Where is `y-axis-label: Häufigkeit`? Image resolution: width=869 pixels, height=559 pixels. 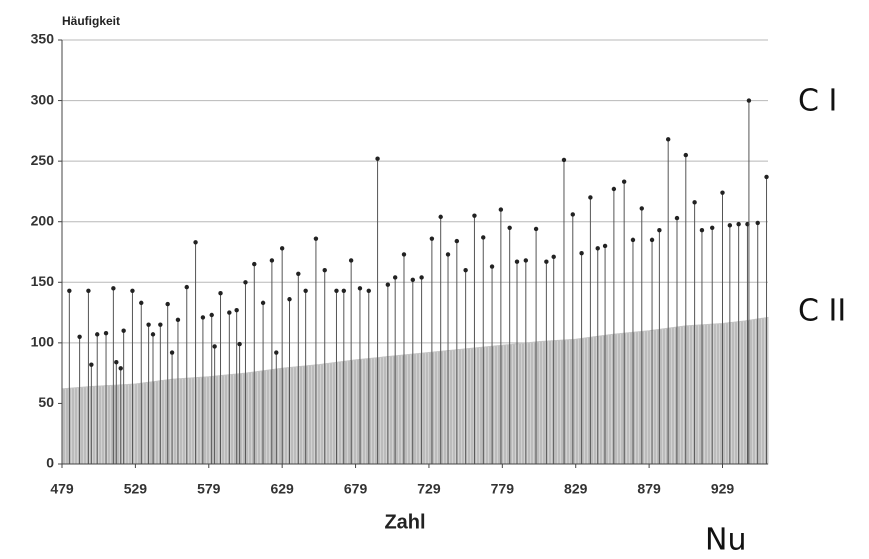 y-axis-label: Häufigkeit is located at coordinates (91, 21).